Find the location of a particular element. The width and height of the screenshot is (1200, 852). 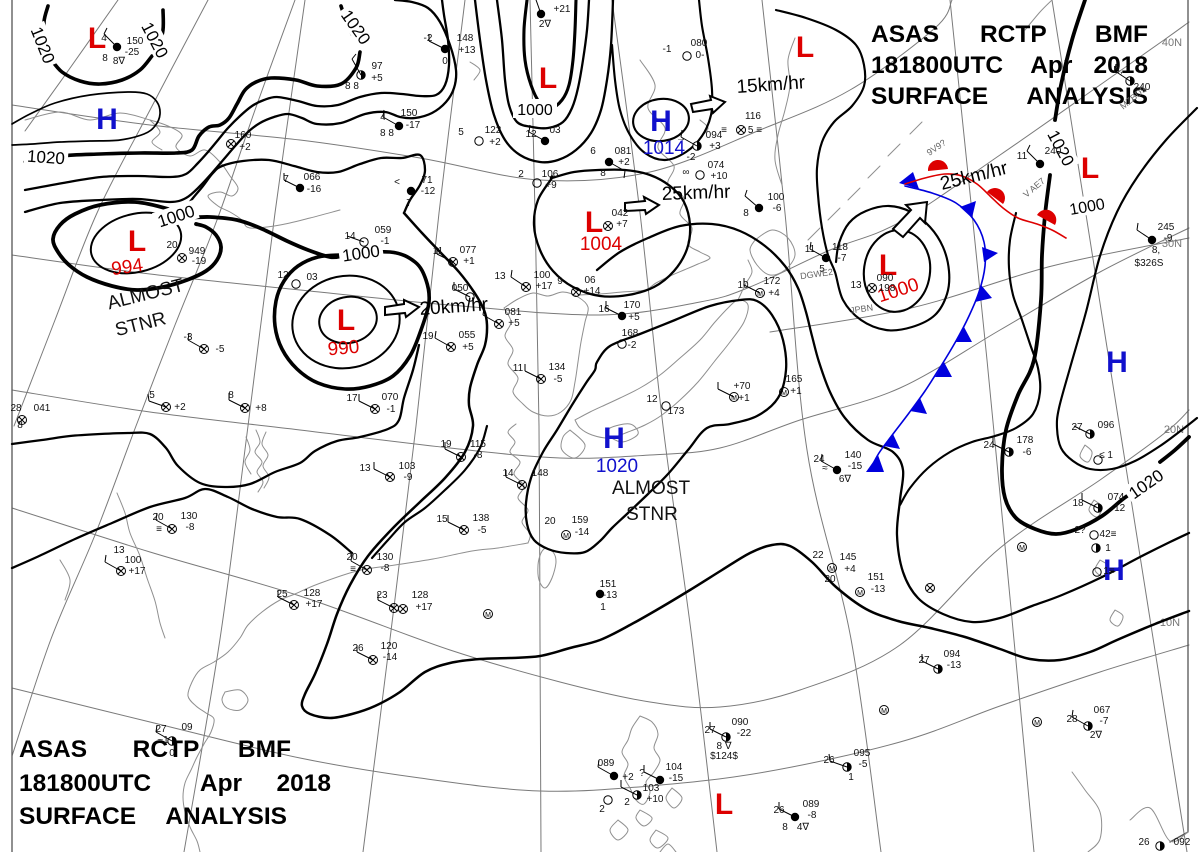

svg-text: -13 is located at coordinates (954, 665).